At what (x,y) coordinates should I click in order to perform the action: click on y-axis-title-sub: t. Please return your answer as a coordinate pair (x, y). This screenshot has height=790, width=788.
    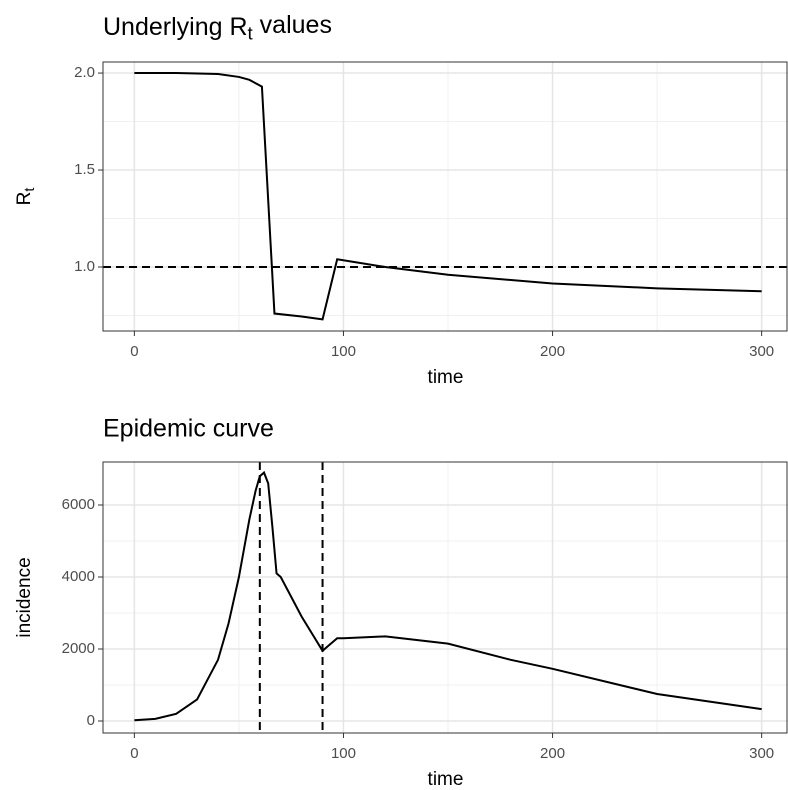
    Looking at the image, I should click on (30, 190).